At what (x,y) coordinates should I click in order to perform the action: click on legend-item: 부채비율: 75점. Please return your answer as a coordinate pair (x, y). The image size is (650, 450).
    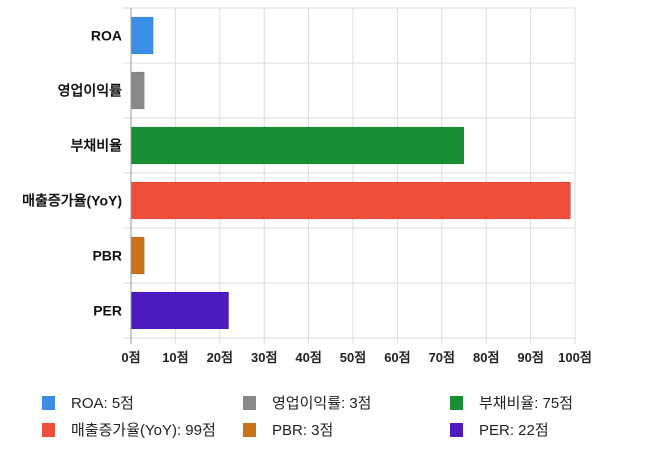
    Looking at the image, I should click on (511, 402).